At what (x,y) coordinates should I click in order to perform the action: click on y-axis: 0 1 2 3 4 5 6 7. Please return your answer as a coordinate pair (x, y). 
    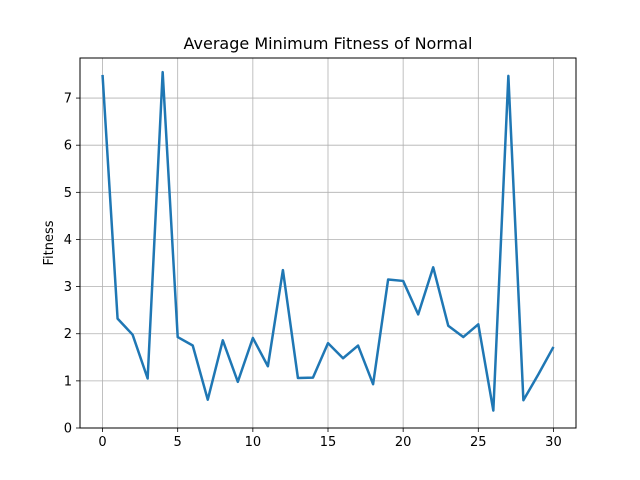
    Looking at the image, I should click on (72, 264).